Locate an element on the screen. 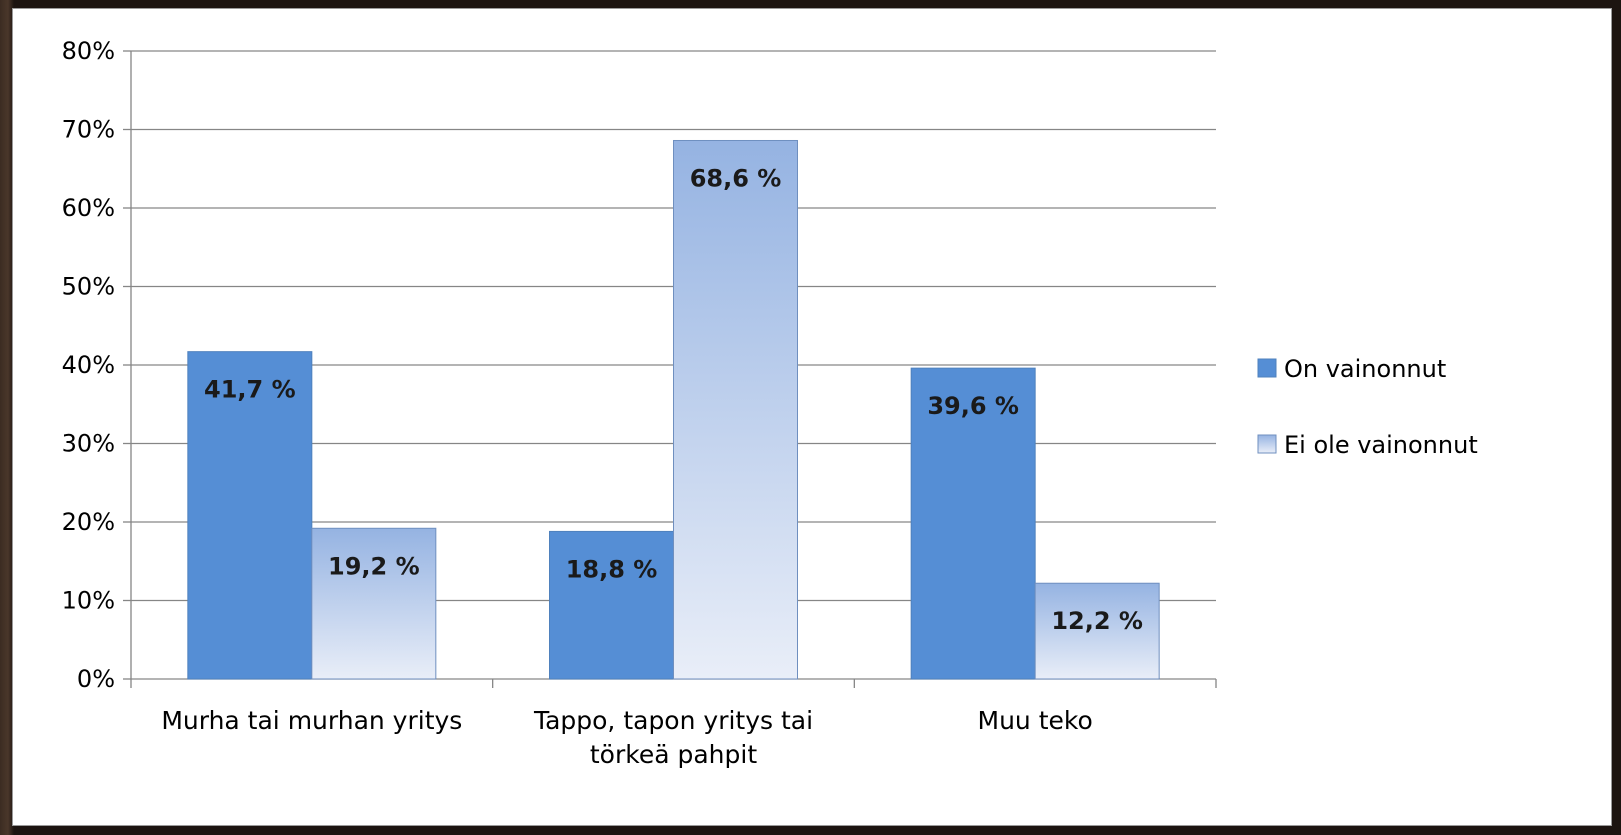  y-tick-label: 70% is located at coordinates (88, 130).